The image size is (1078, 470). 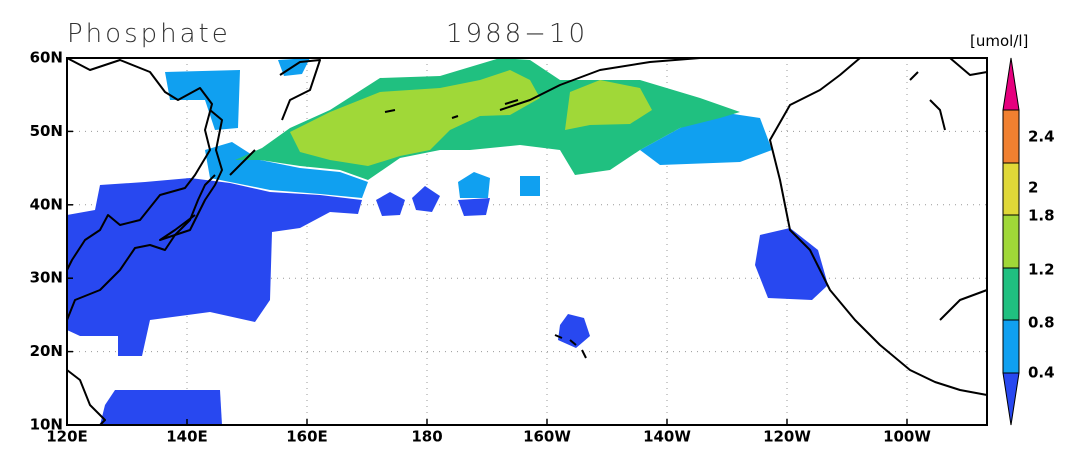 What do you see at coordinates (1041, 323) in the screenshot?
I see `colorbar-label: 0.8` at bounding box center [1041, 323].